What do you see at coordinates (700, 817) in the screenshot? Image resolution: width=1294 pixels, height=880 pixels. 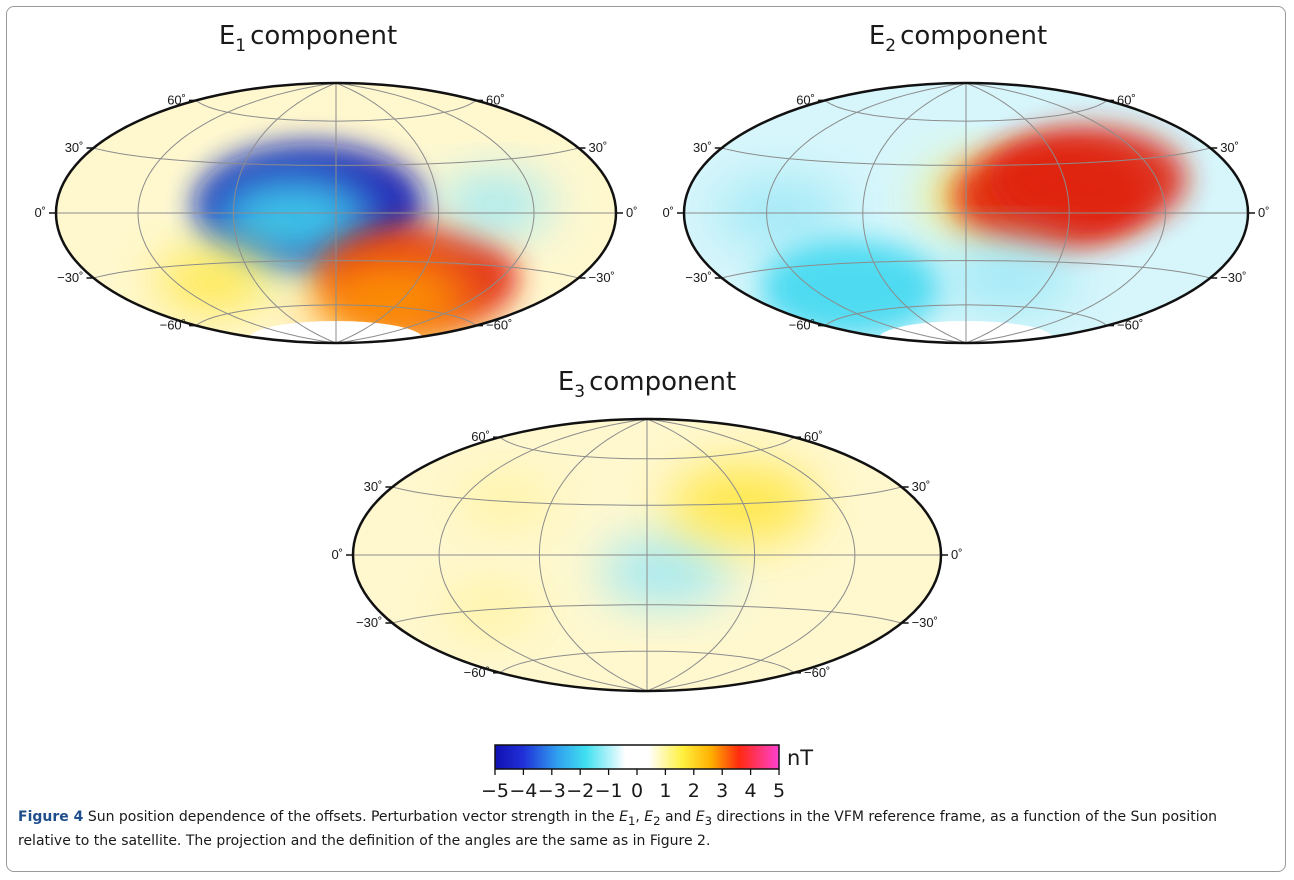 I see `caption-dir3: E` at bounding box center [700, 817].